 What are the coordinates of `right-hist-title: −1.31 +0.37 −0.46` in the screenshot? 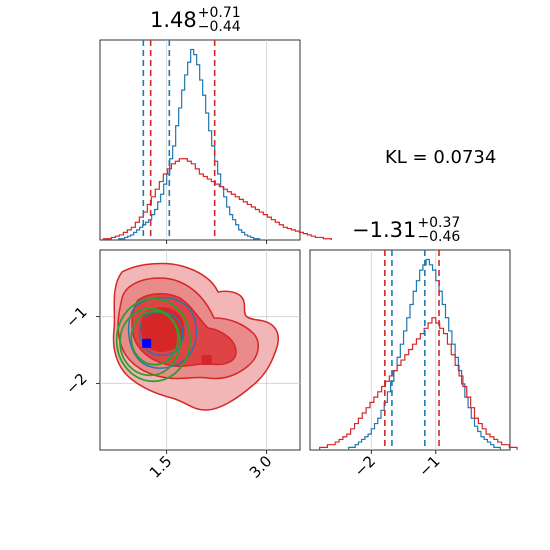 It's located at (406, 230).